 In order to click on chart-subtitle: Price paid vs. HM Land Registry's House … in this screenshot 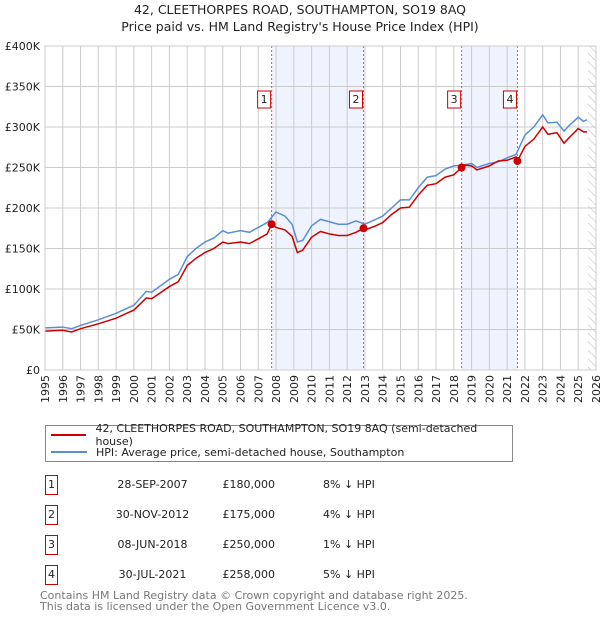, I will do `click(300, 26)`.